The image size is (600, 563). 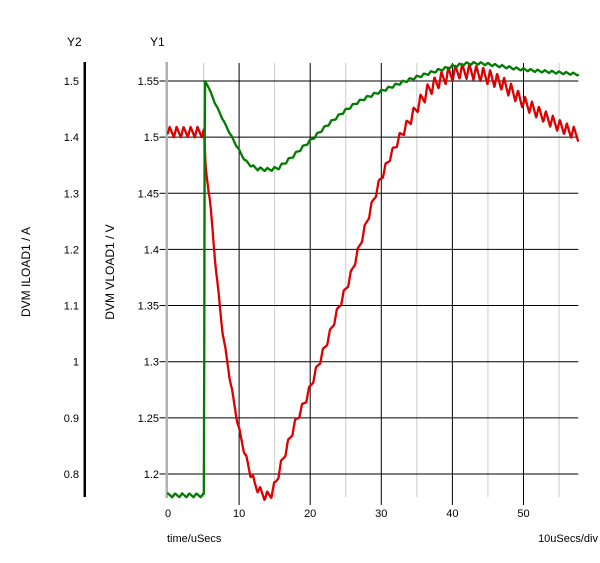 What do you see at coordinates (74, 42) in the screenshot?
I see `y2-axis-title: Y2` at bounding box center [74, 42].